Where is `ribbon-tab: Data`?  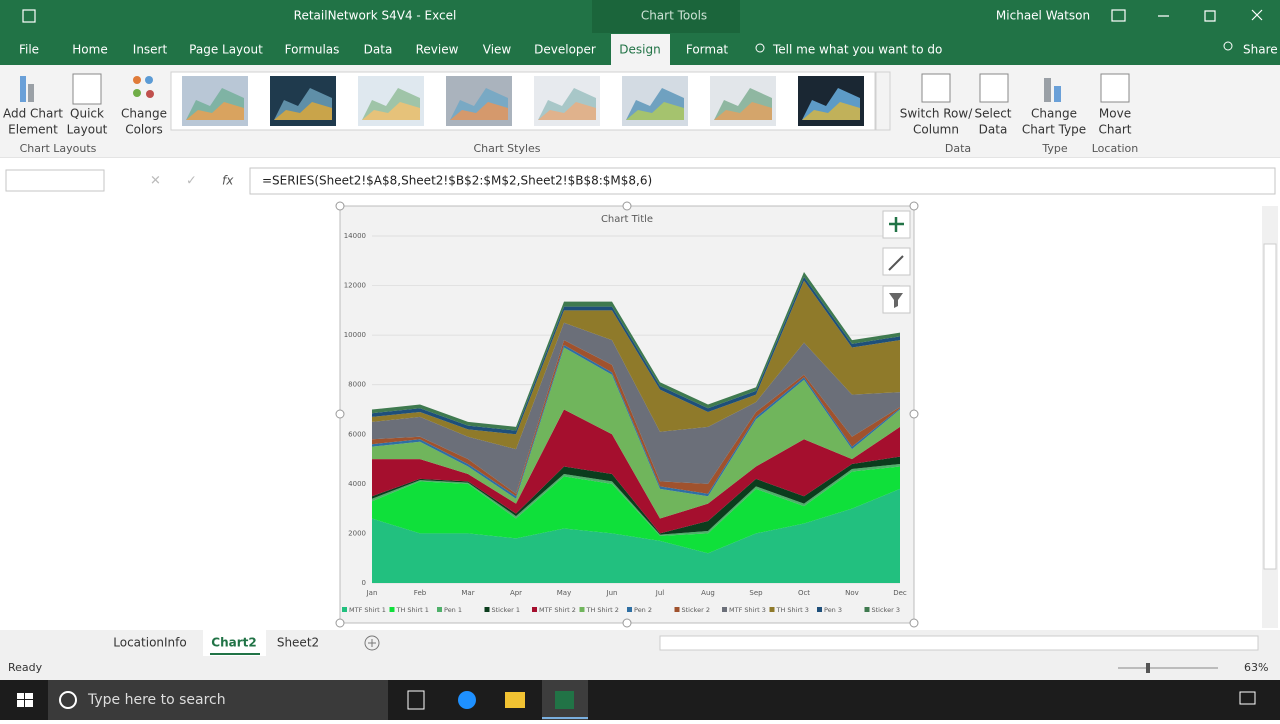 ribbon-tab: Data is located at coordinates (378, 50).